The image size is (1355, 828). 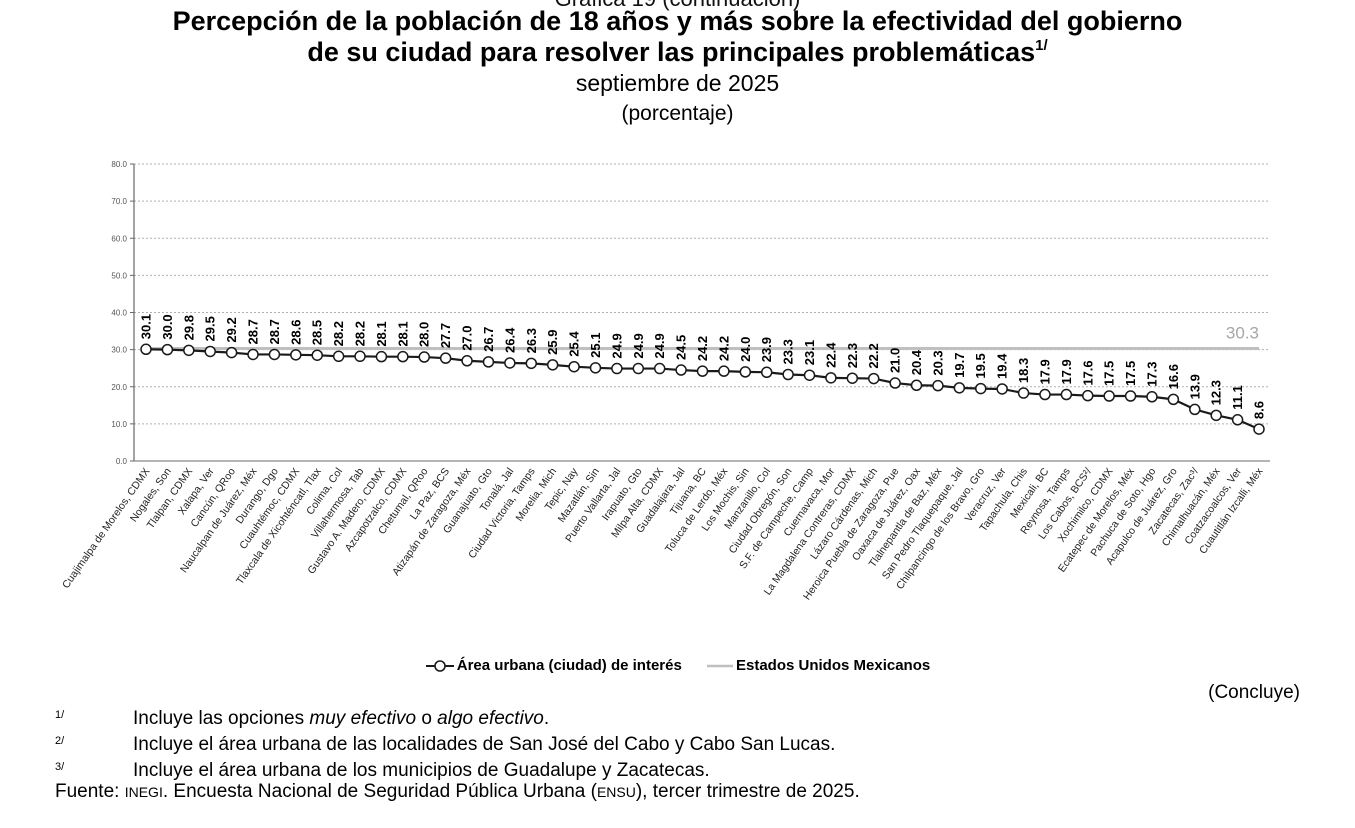 What do you see at coordinates (1041, 45) in the screenshot?
I see `title-footnote-mark: 1/` at bounding box center [1041, 45].